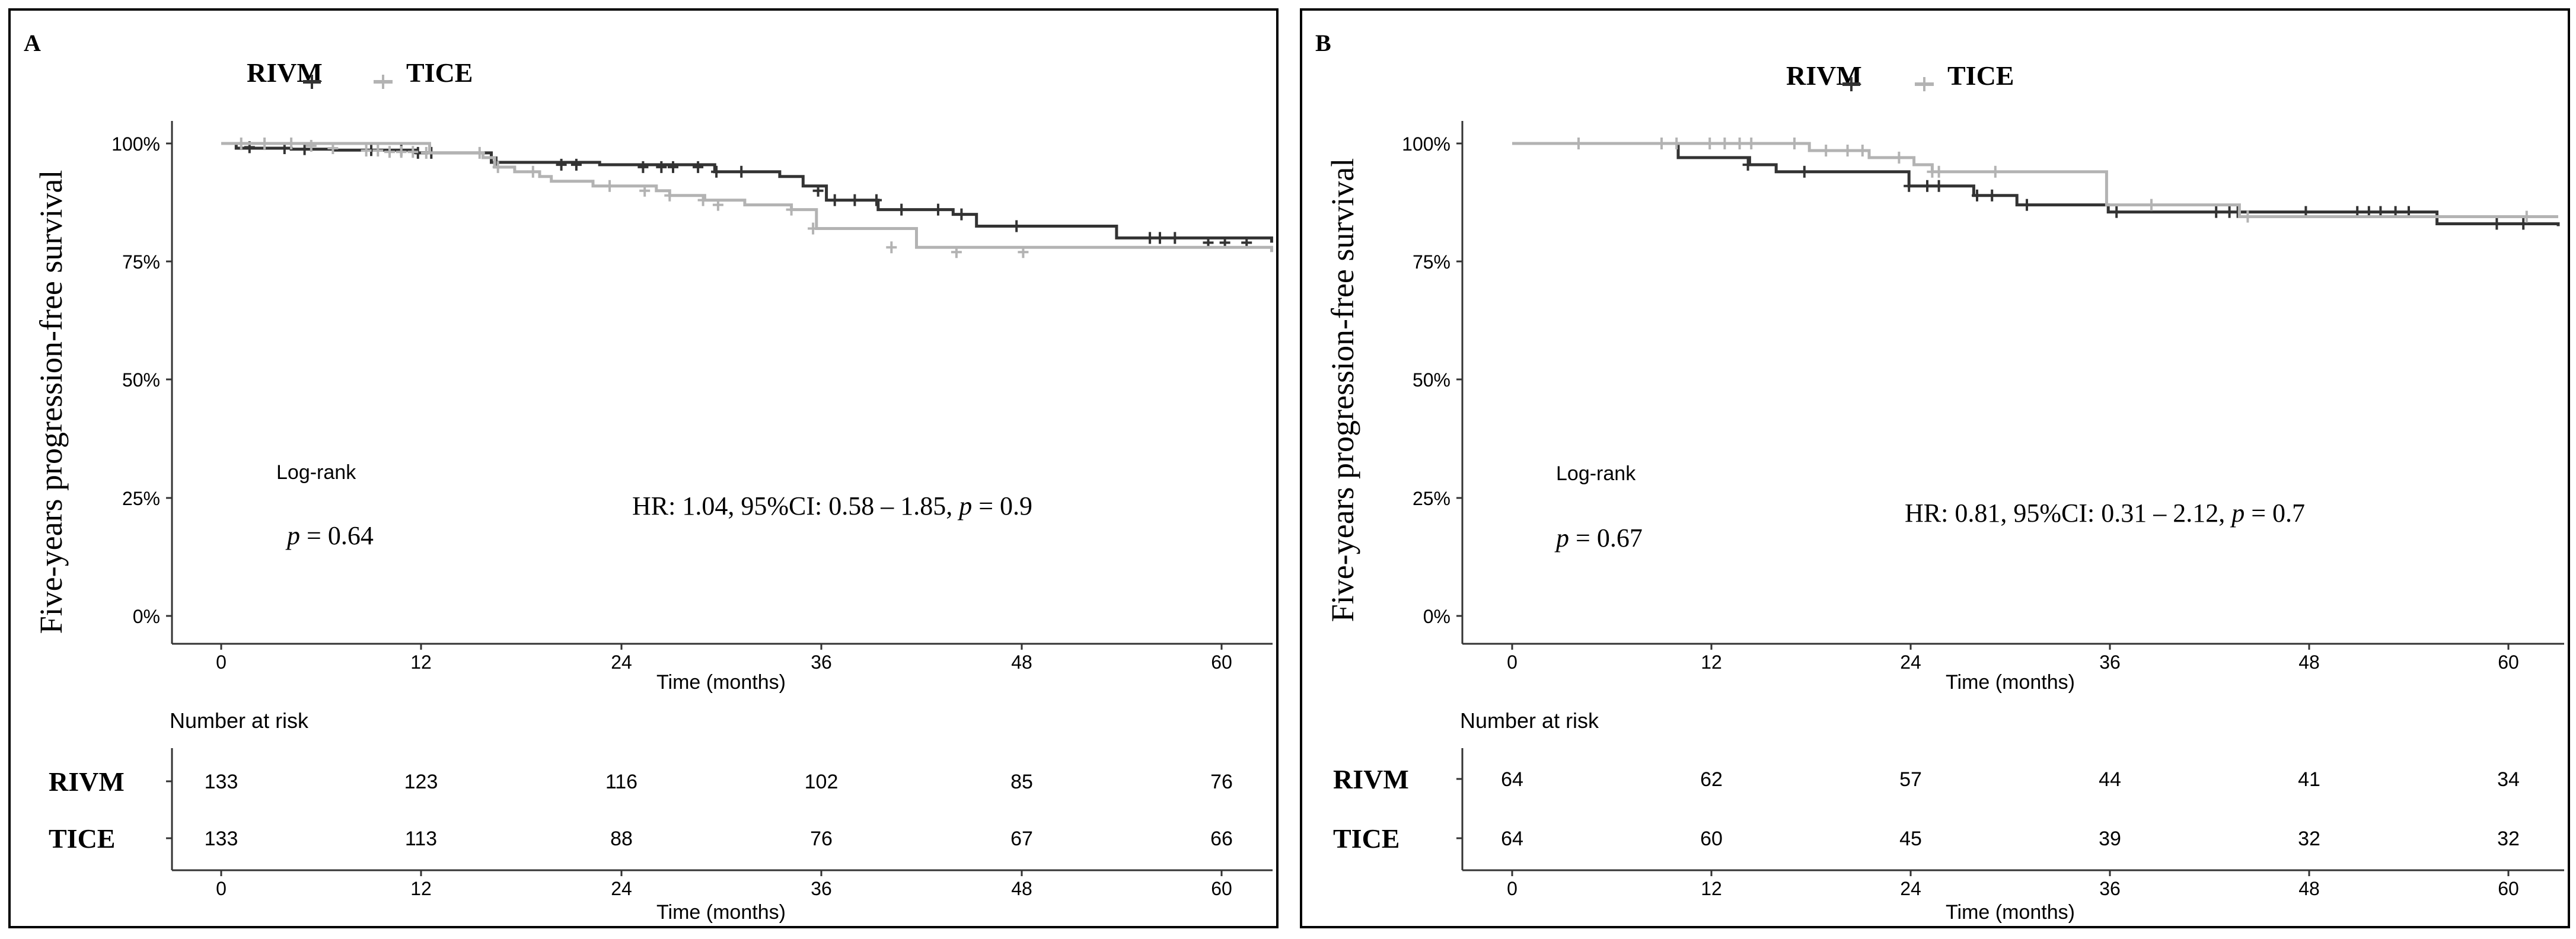  I want to click on risk-cell: 67, so click(1021, 839).